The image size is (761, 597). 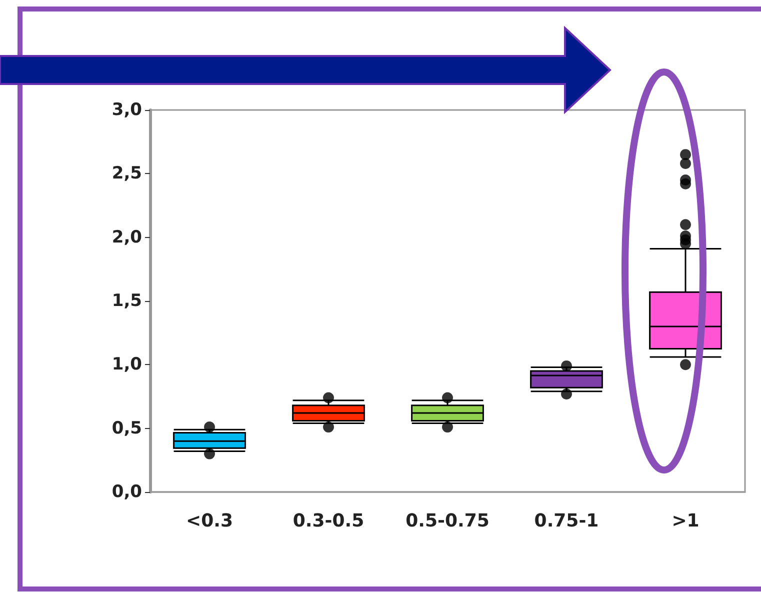 What do you see at coordinates (127, 174) in the screenshot?
I see `y-tick-label: 2,5` at bounding box center [127, 174].